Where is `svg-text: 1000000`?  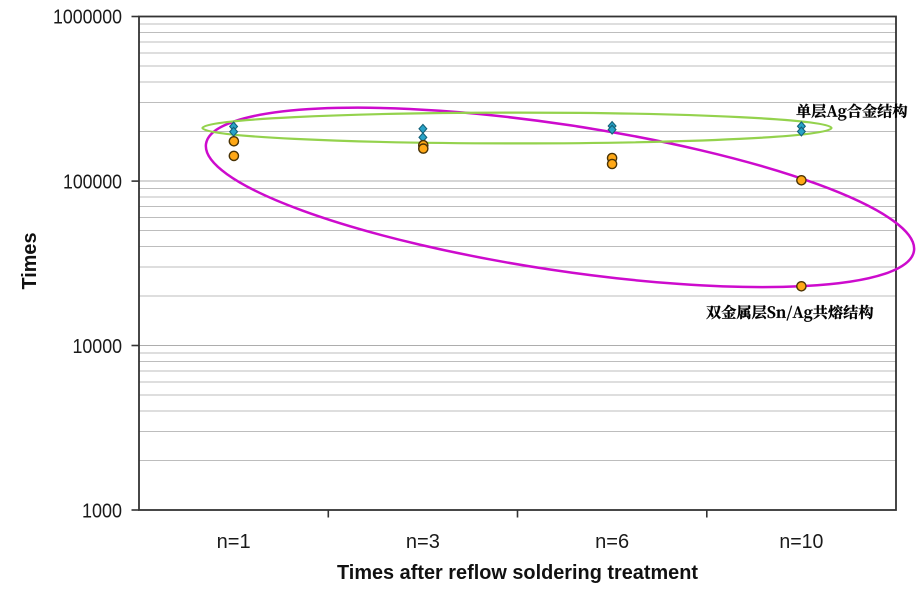 svg-text: 1000000 is located at coordinates (87, 18).